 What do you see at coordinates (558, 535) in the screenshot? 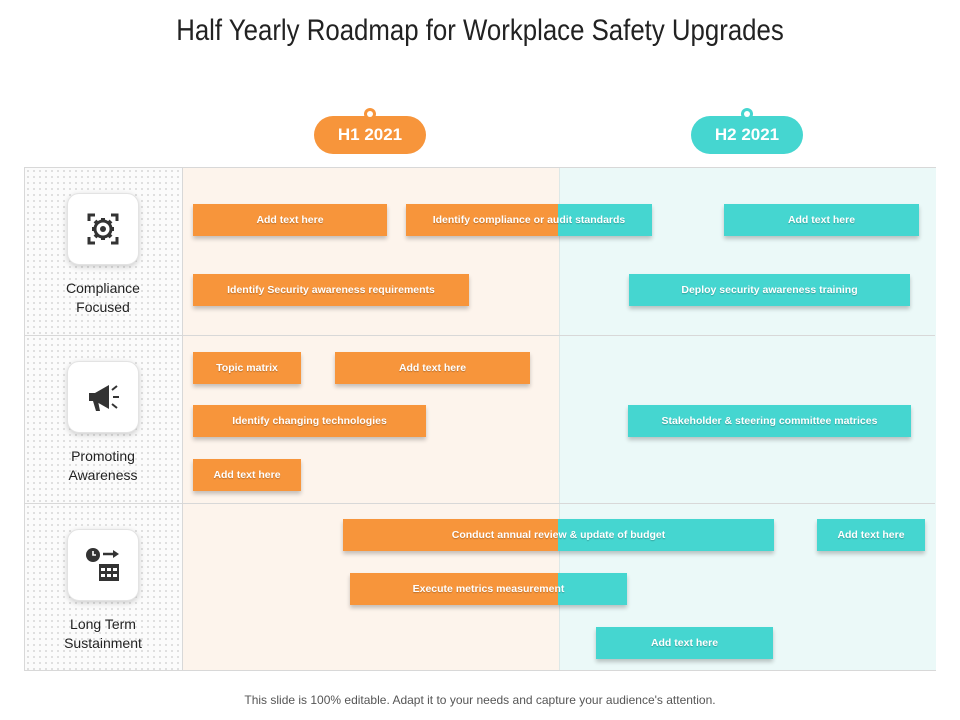
I see `task-bar: Conduct annual review & update of budget` at bounding box center [558, 535].